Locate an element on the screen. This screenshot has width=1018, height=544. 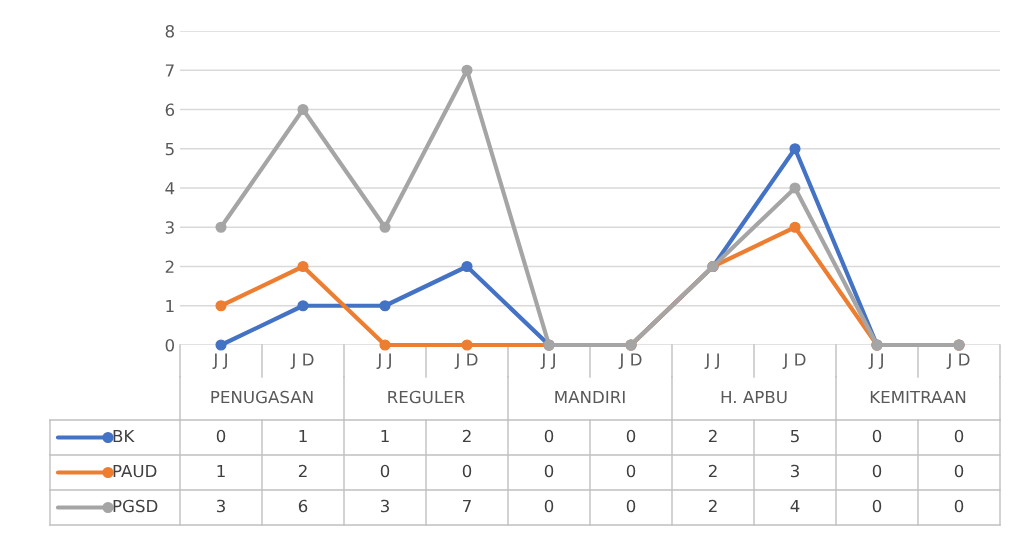
y-tick-label: 1 is located at coordinates (170, 306).